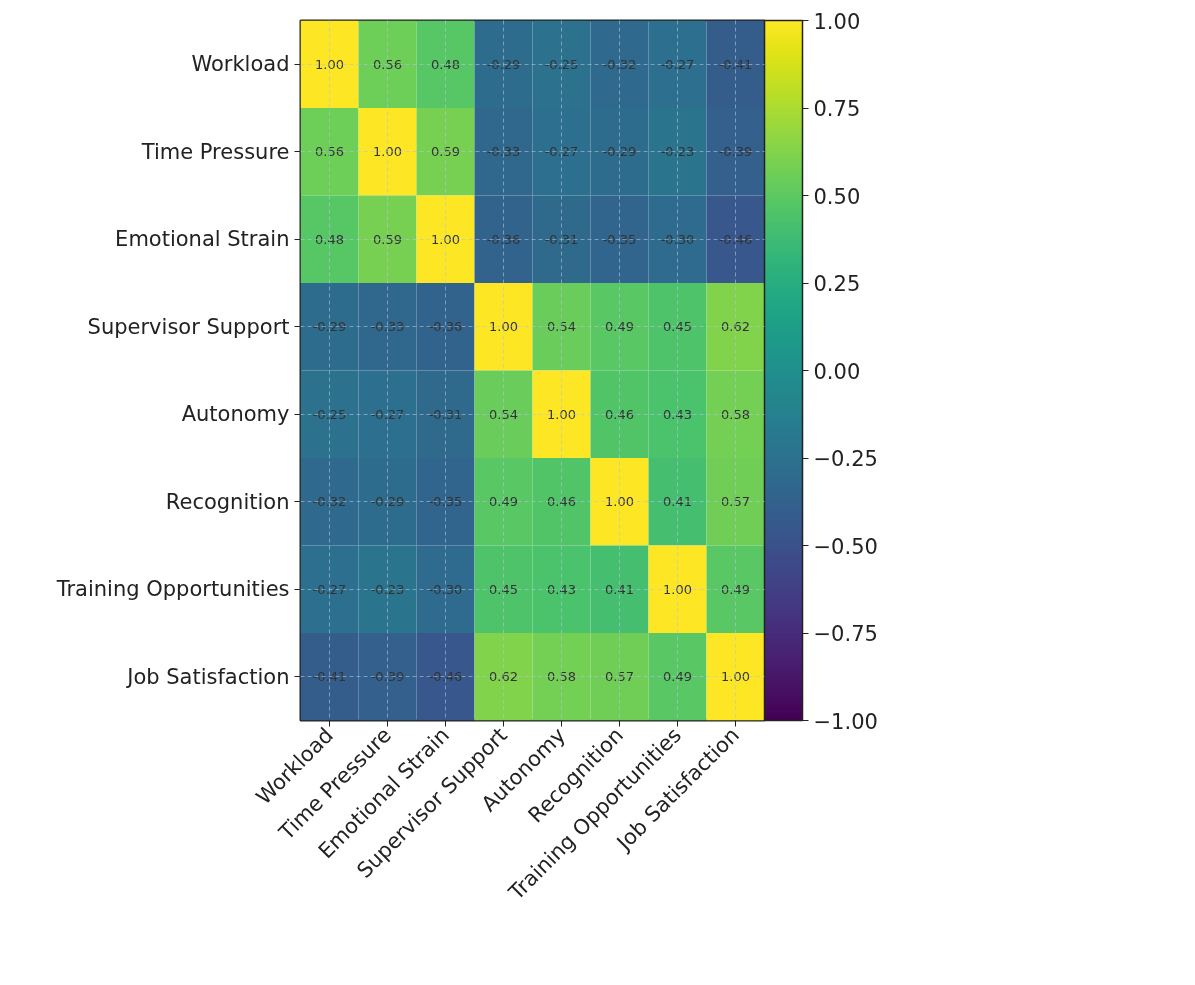 This screenshot has width=1195, height=985. Describe the element at coordinates (240, 64) in the screenshot. I see `y-tick-label: Workload` at that location.